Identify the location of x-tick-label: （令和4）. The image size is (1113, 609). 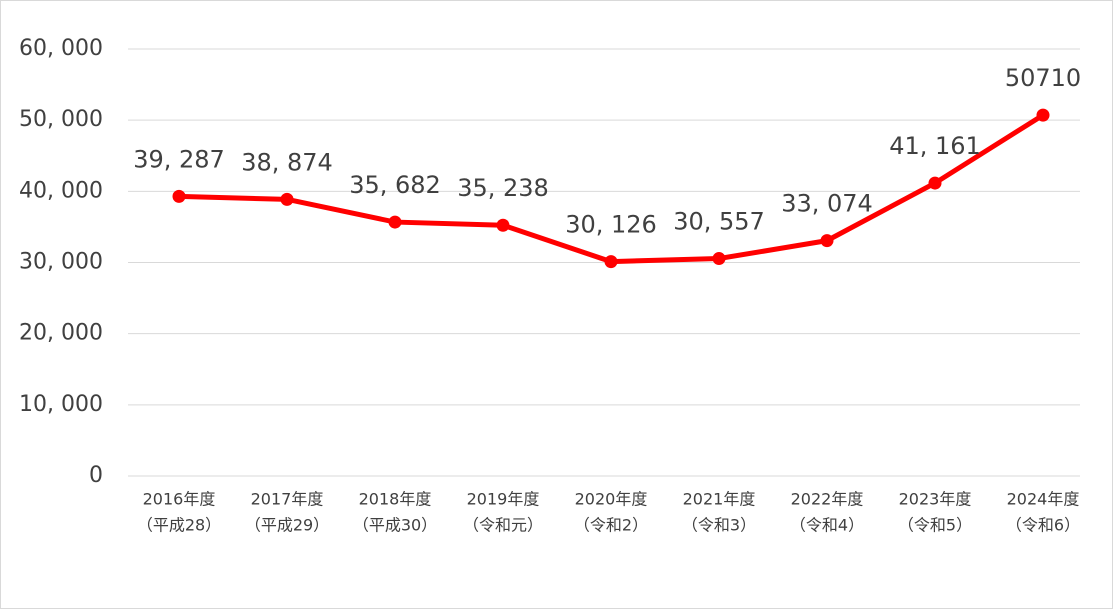
(827, 525).